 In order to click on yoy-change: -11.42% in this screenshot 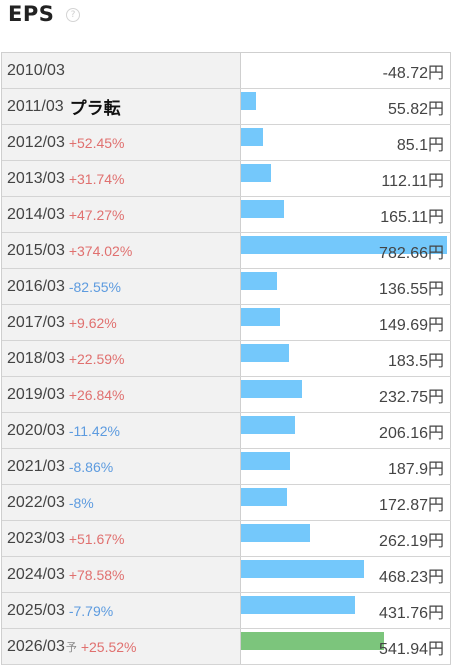, I will do `click(94, 430)`.